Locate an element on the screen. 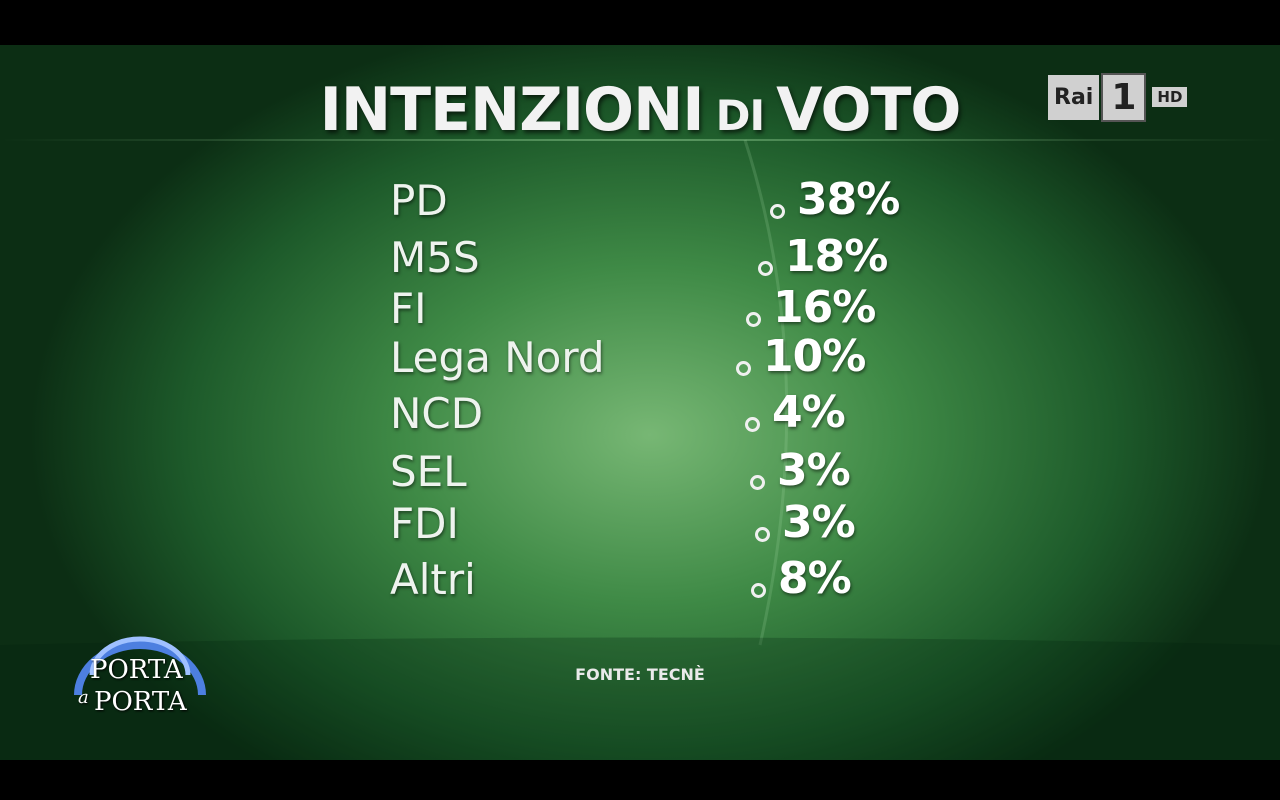 The width and height of the screenshot is (1280, 800). party-name: NCD is located at coordinates (437, 413).